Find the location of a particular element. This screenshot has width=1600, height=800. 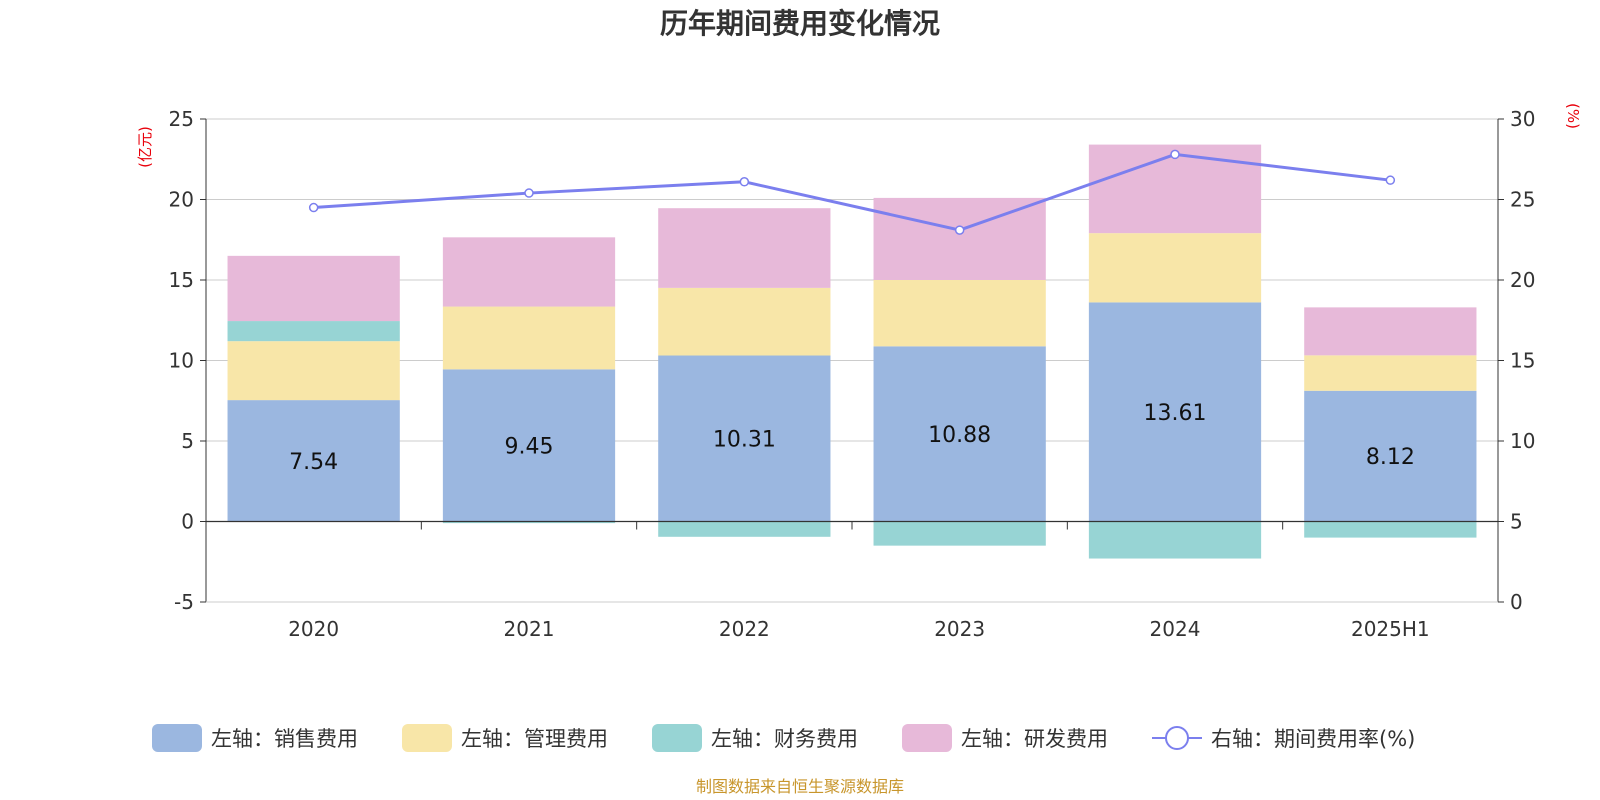

bar-4-2023 is located at coordinates (959, 238).